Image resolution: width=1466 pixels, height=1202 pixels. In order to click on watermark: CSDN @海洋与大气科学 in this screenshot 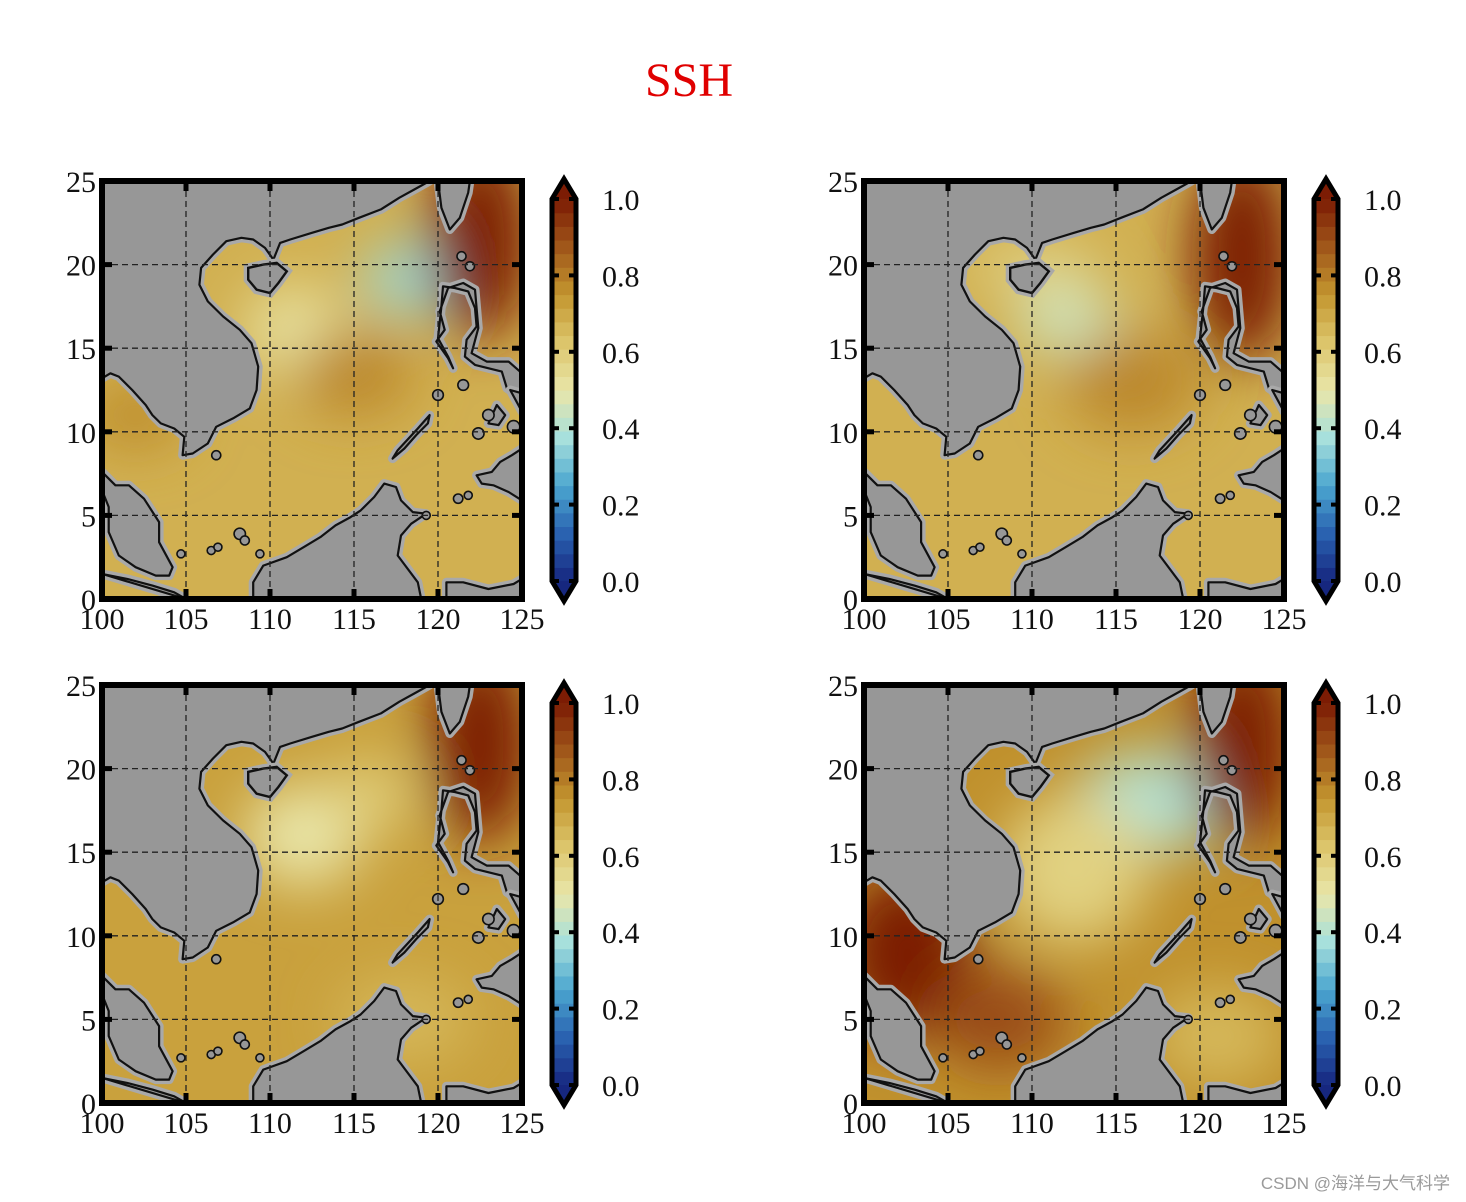, I will do `click(1355, 1183)`.